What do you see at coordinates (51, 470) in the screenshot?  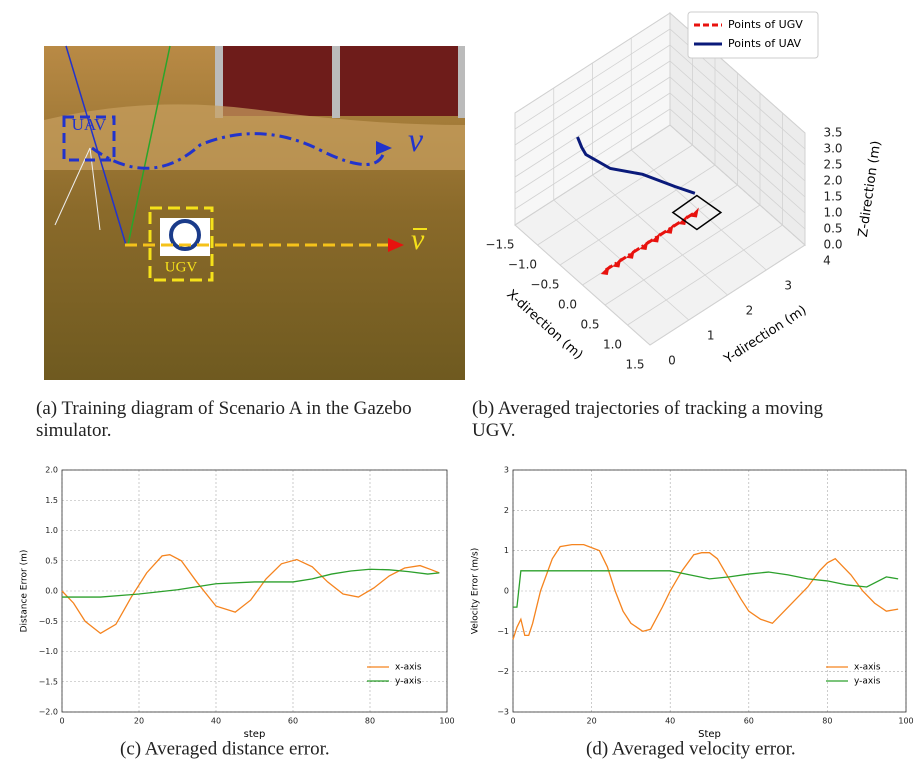 I see `y-tick-label: 2.0` at bounding box center [51, 470].